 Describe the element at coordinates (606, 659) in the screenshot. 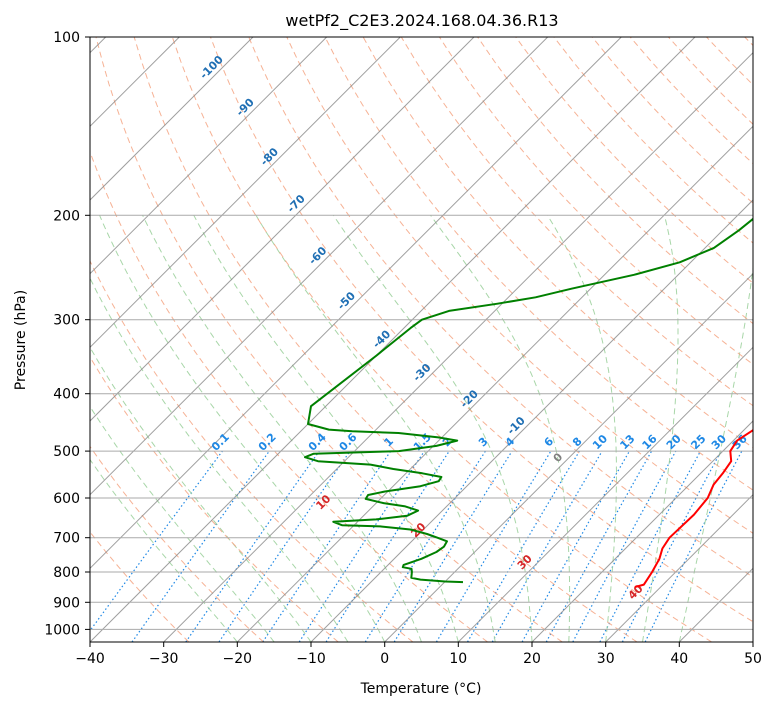

I see `x-tick-label: 30` at that location.